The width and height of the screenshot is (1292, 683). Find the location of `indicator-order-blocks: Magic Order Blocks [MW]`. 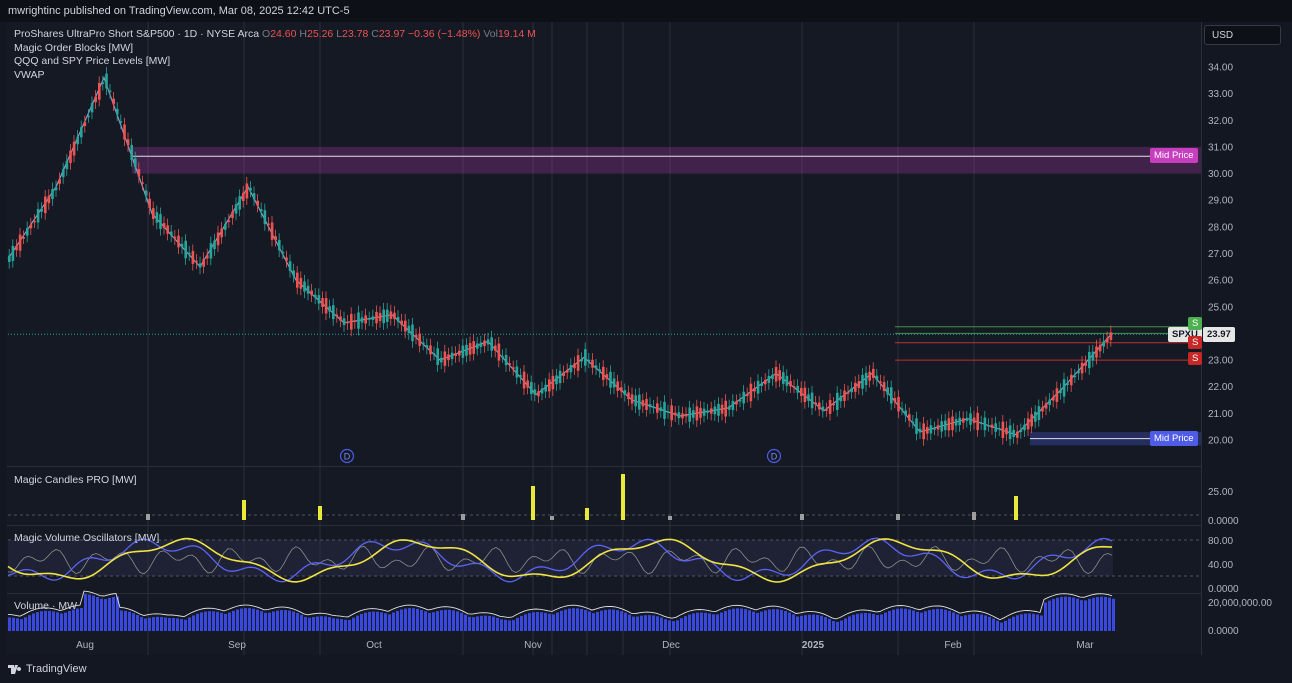

indicator-order-blocks: Magic Order Blocks [MW] is located at coordinates (74, 47).